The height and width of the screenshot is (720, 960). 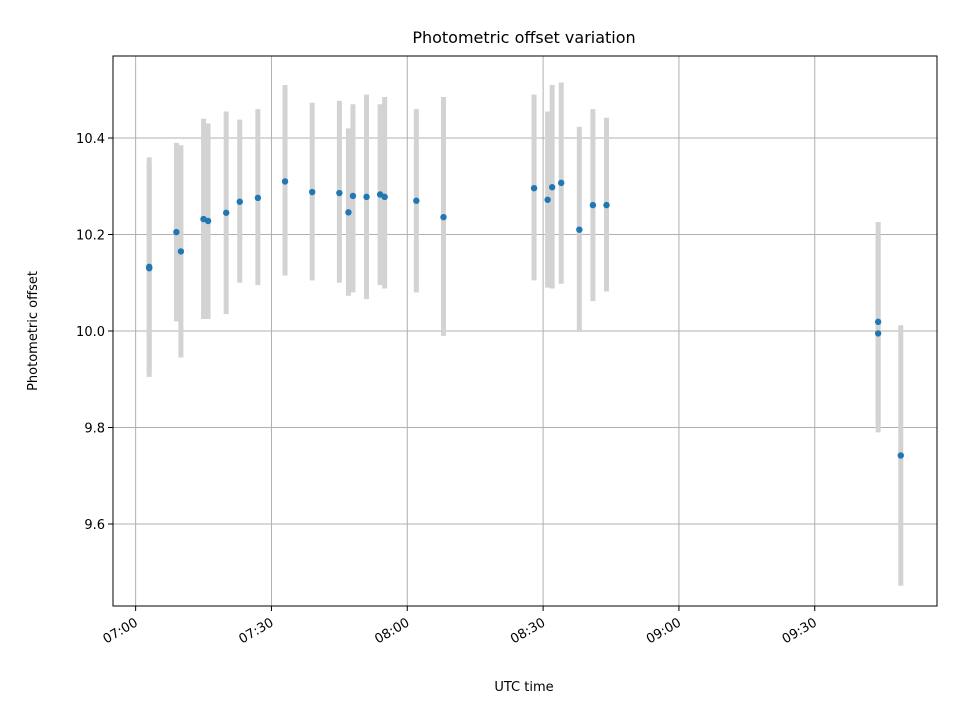 What do you see at coordinates (90, 236) in the screenshot?
I see `y-tick-label: 10.2` at bounding box center [90, 236].